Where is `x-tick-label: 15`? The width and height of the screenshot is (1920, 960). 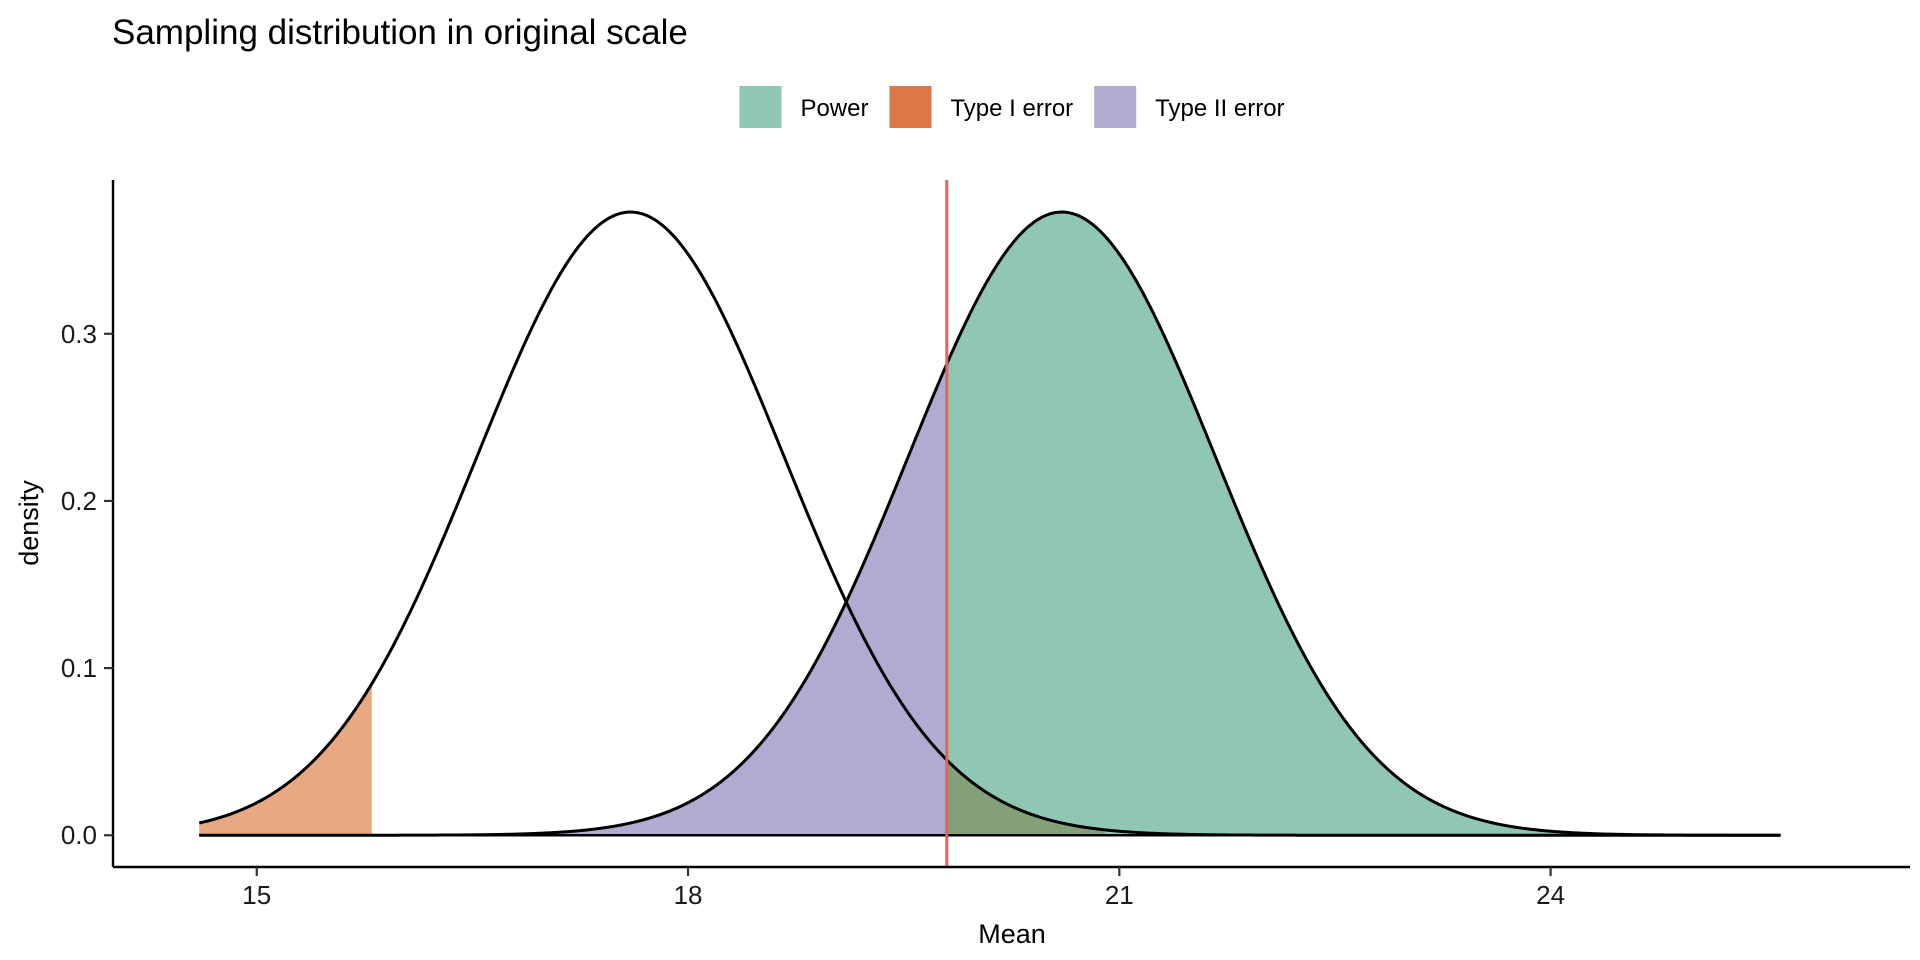
x-tick-label: 15 is located at coordinates (256, 895).